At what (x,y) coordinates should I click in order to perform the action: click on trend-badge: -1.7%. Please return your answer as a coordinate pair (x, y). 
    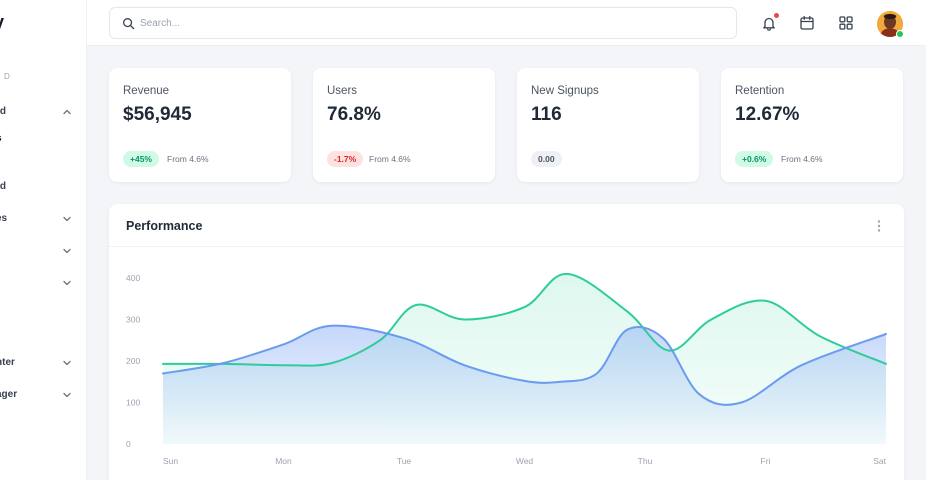
    Looking at the image, I should click on (345, 159).